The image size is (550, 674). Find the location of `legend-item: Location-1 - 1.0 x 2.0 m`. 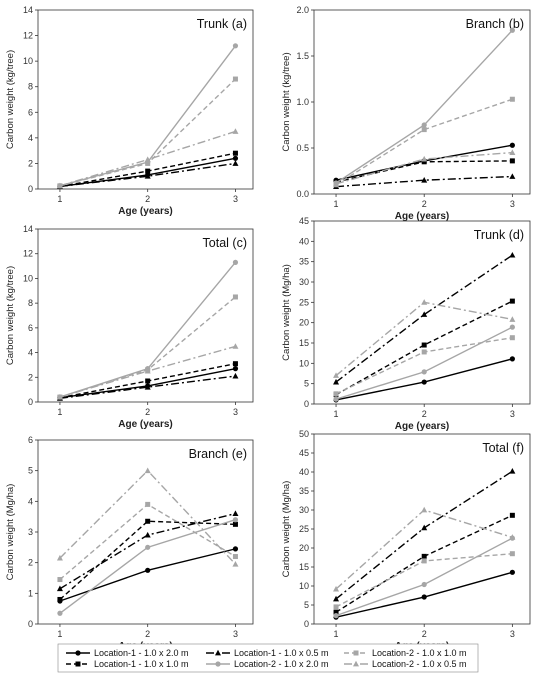

legend-item: Location-1 - 1.0 x 2.0 m is located at coordinates (127, 653).